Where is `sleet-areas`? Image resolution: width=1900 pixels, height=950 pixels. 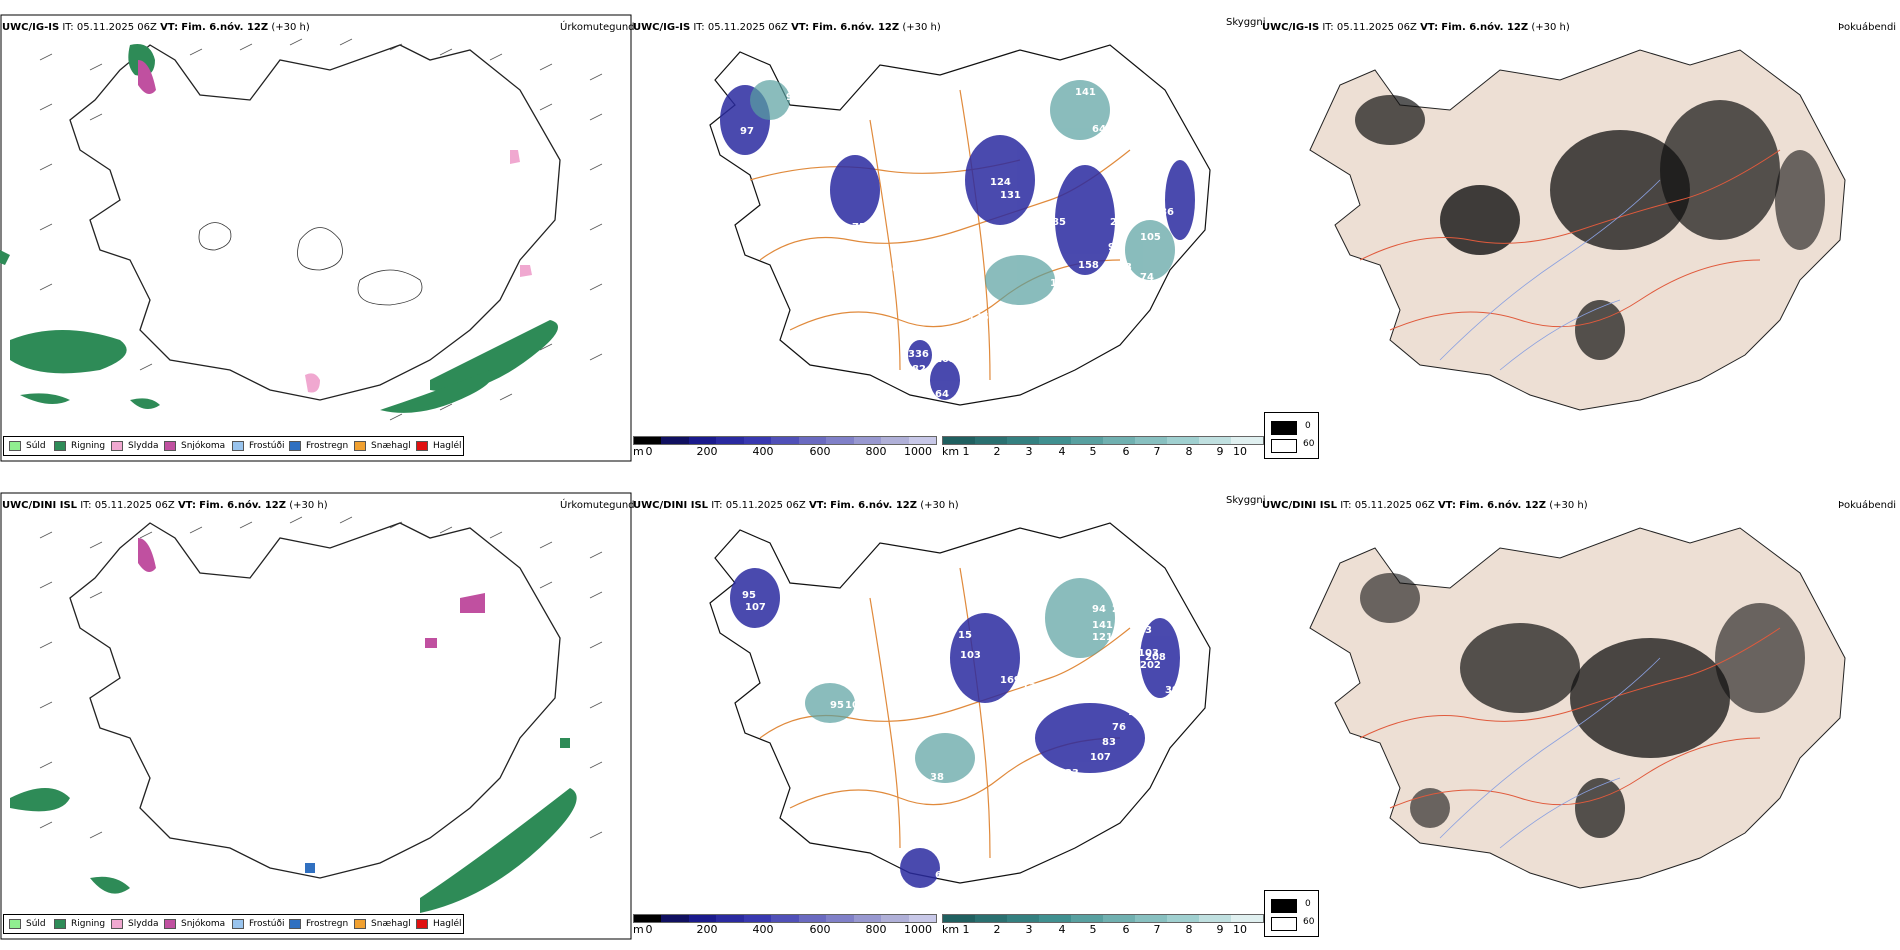 sleet-areas is located at coordinates (418, 271).